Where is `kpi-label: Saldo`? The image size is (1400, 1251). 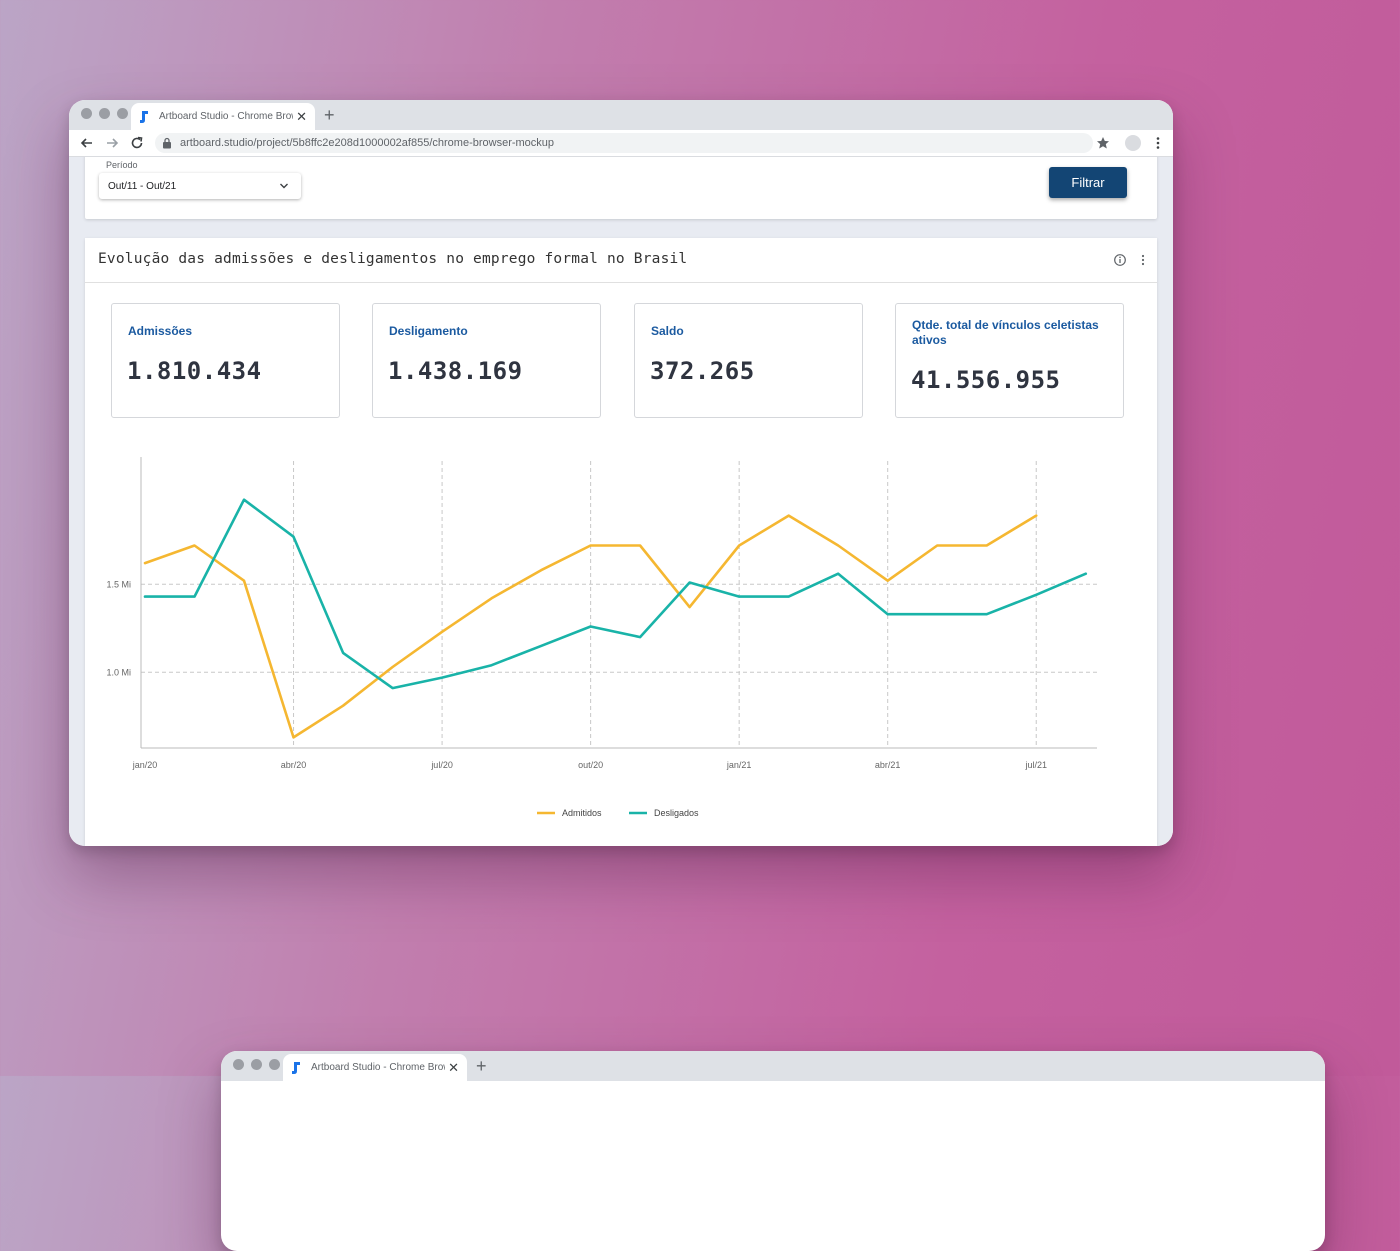 kpi-label: Saldo is located at coordinates (667, 331).